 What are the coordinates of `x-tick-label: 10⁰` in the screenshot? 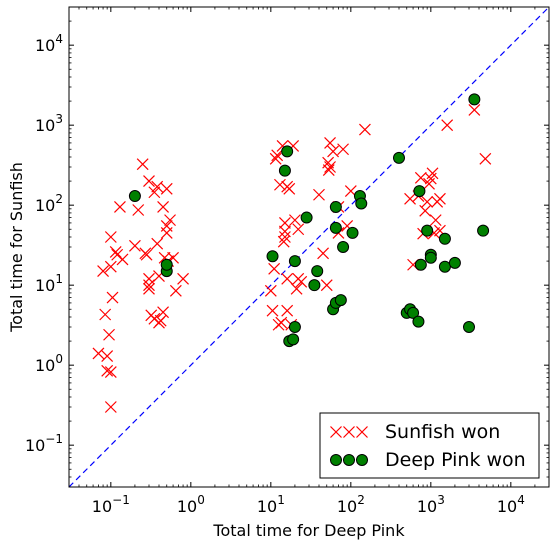 It's located at (191, 504).